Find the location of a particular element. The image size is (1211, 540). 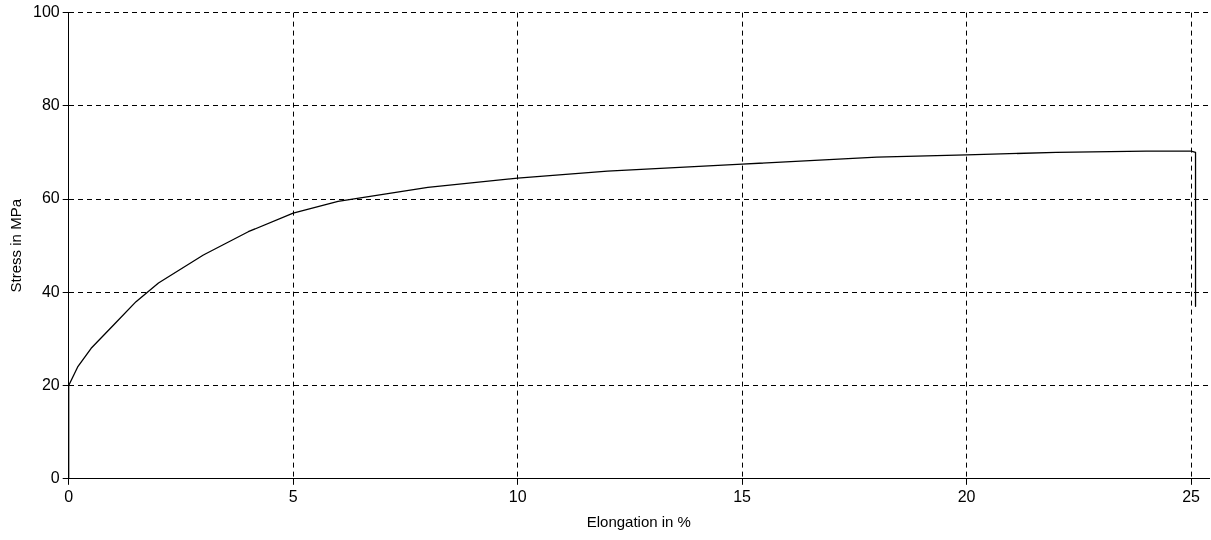

y-tick-label: 40 is located at coordinates (50, 291).